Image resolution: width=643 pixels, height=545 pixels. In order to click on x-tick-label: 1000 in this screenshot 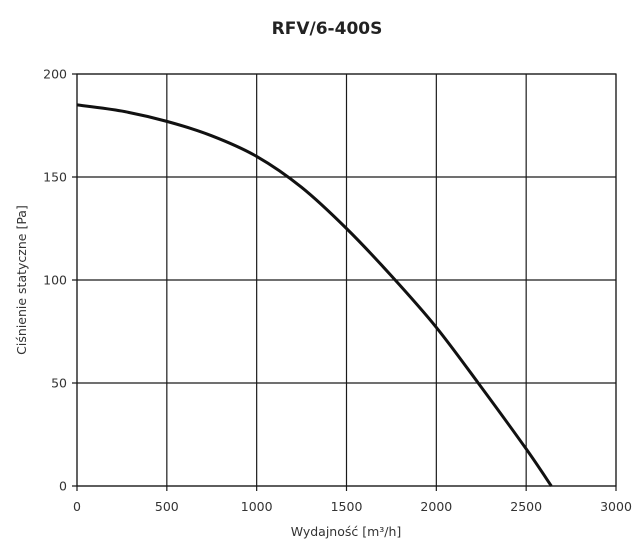, I will do `click(257, 506)`.